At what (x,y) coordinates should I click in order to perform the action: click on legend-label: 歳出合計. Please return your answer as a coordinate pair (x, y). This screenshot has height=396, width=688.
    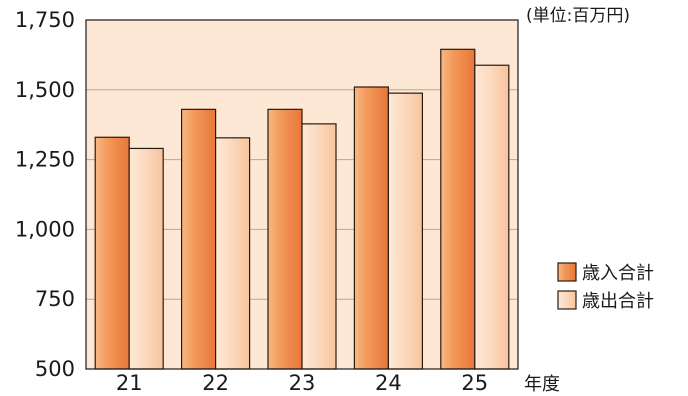
    Looking at the image, I should click on (618, 301).